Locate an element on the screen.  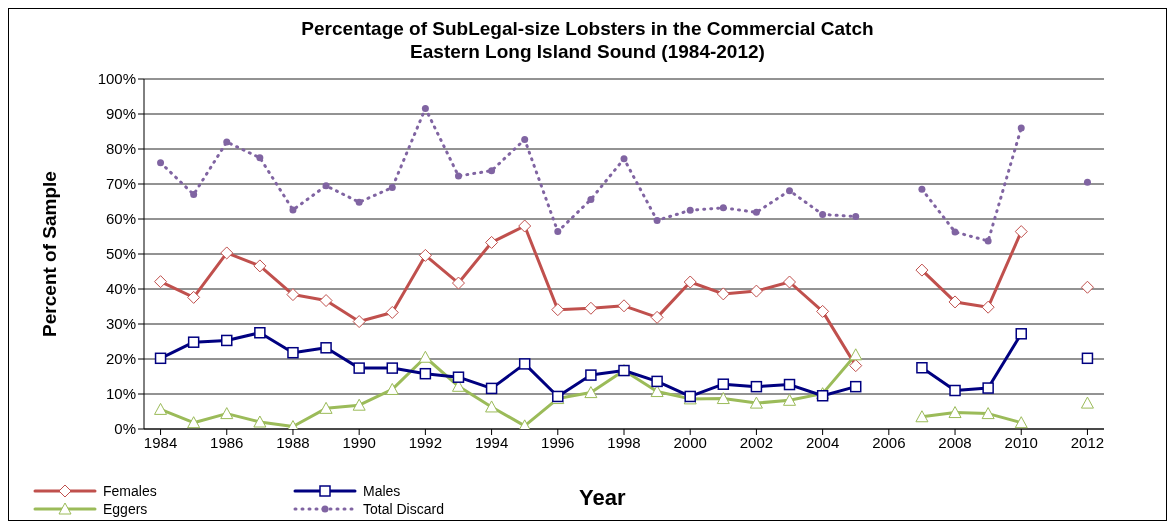
x-tick-label: 1984 is located at coordinates (160, 442).